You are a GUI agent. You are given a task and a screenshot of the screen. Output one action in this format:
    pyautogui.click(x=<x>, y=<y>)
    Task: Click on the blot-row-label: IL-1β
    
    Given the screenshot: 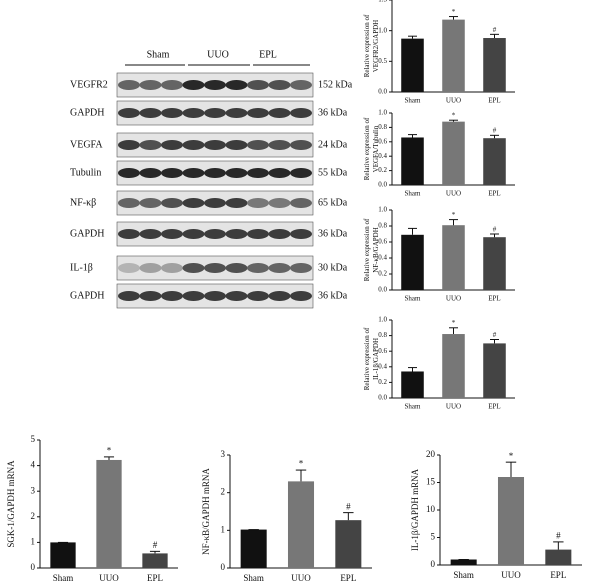 What is the action you would take?
    pyautogui.click(x=81, y=267)
    